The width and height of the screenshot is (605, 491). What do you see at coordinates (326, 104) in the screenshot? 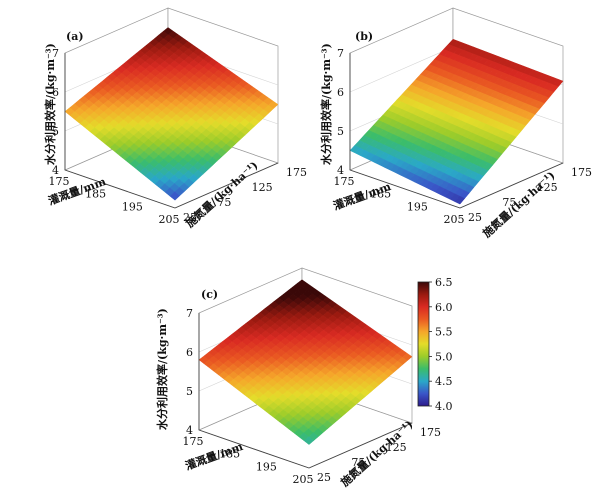
I see `z-axis-label-b: 水分利用效率/(kg·m⁻³)` at bounding box center [326, 104].